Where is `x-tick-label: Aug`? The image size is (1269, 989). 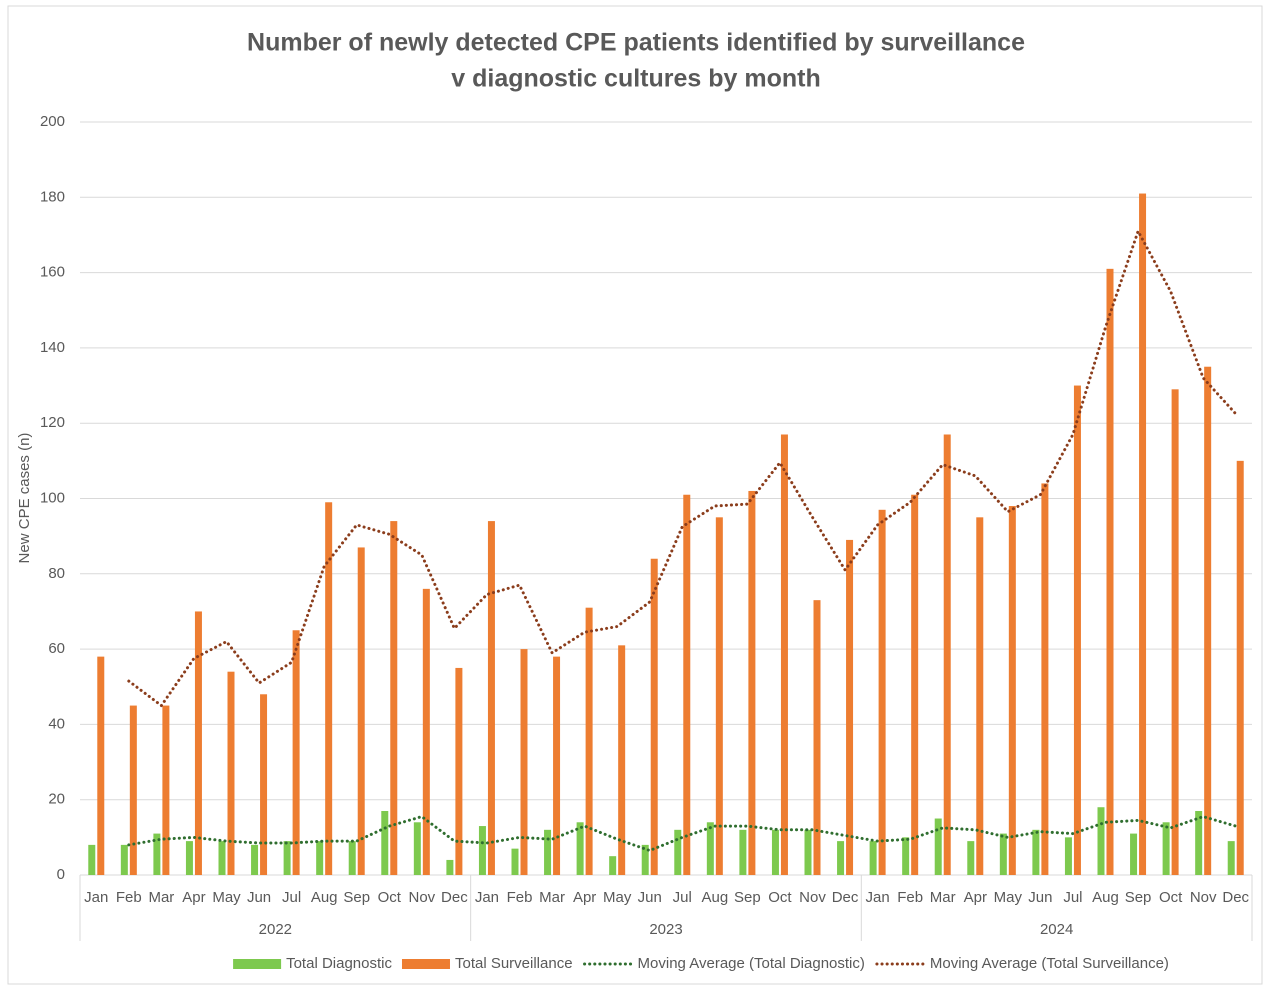 x-tick-label: Aug is located at coordinates (324, 897).